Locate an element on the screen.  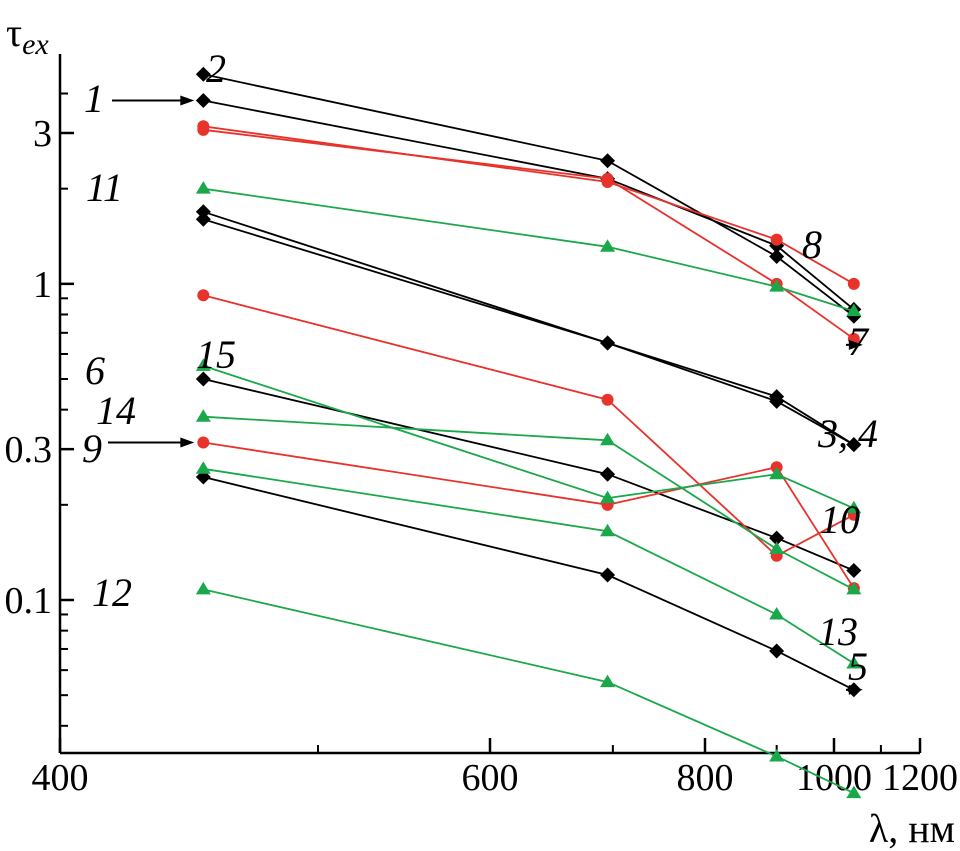
x-tick-label: 600 is located at coordinates (490, 778).